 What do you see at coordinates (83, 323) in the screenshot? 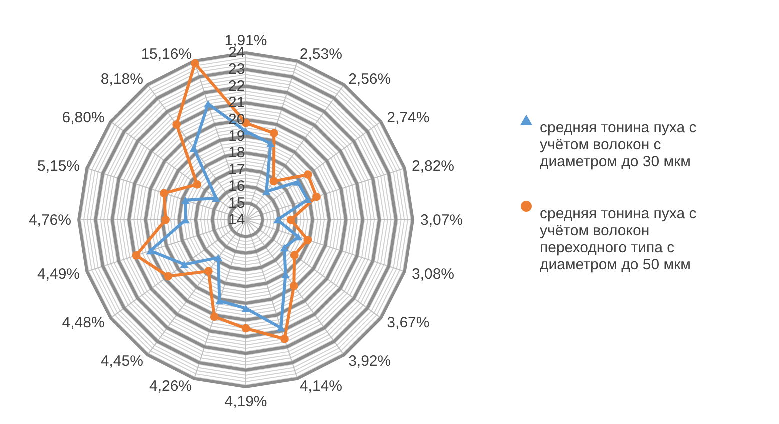
I see `spoke-label: 4,48%` at bounding box center [83, 323].